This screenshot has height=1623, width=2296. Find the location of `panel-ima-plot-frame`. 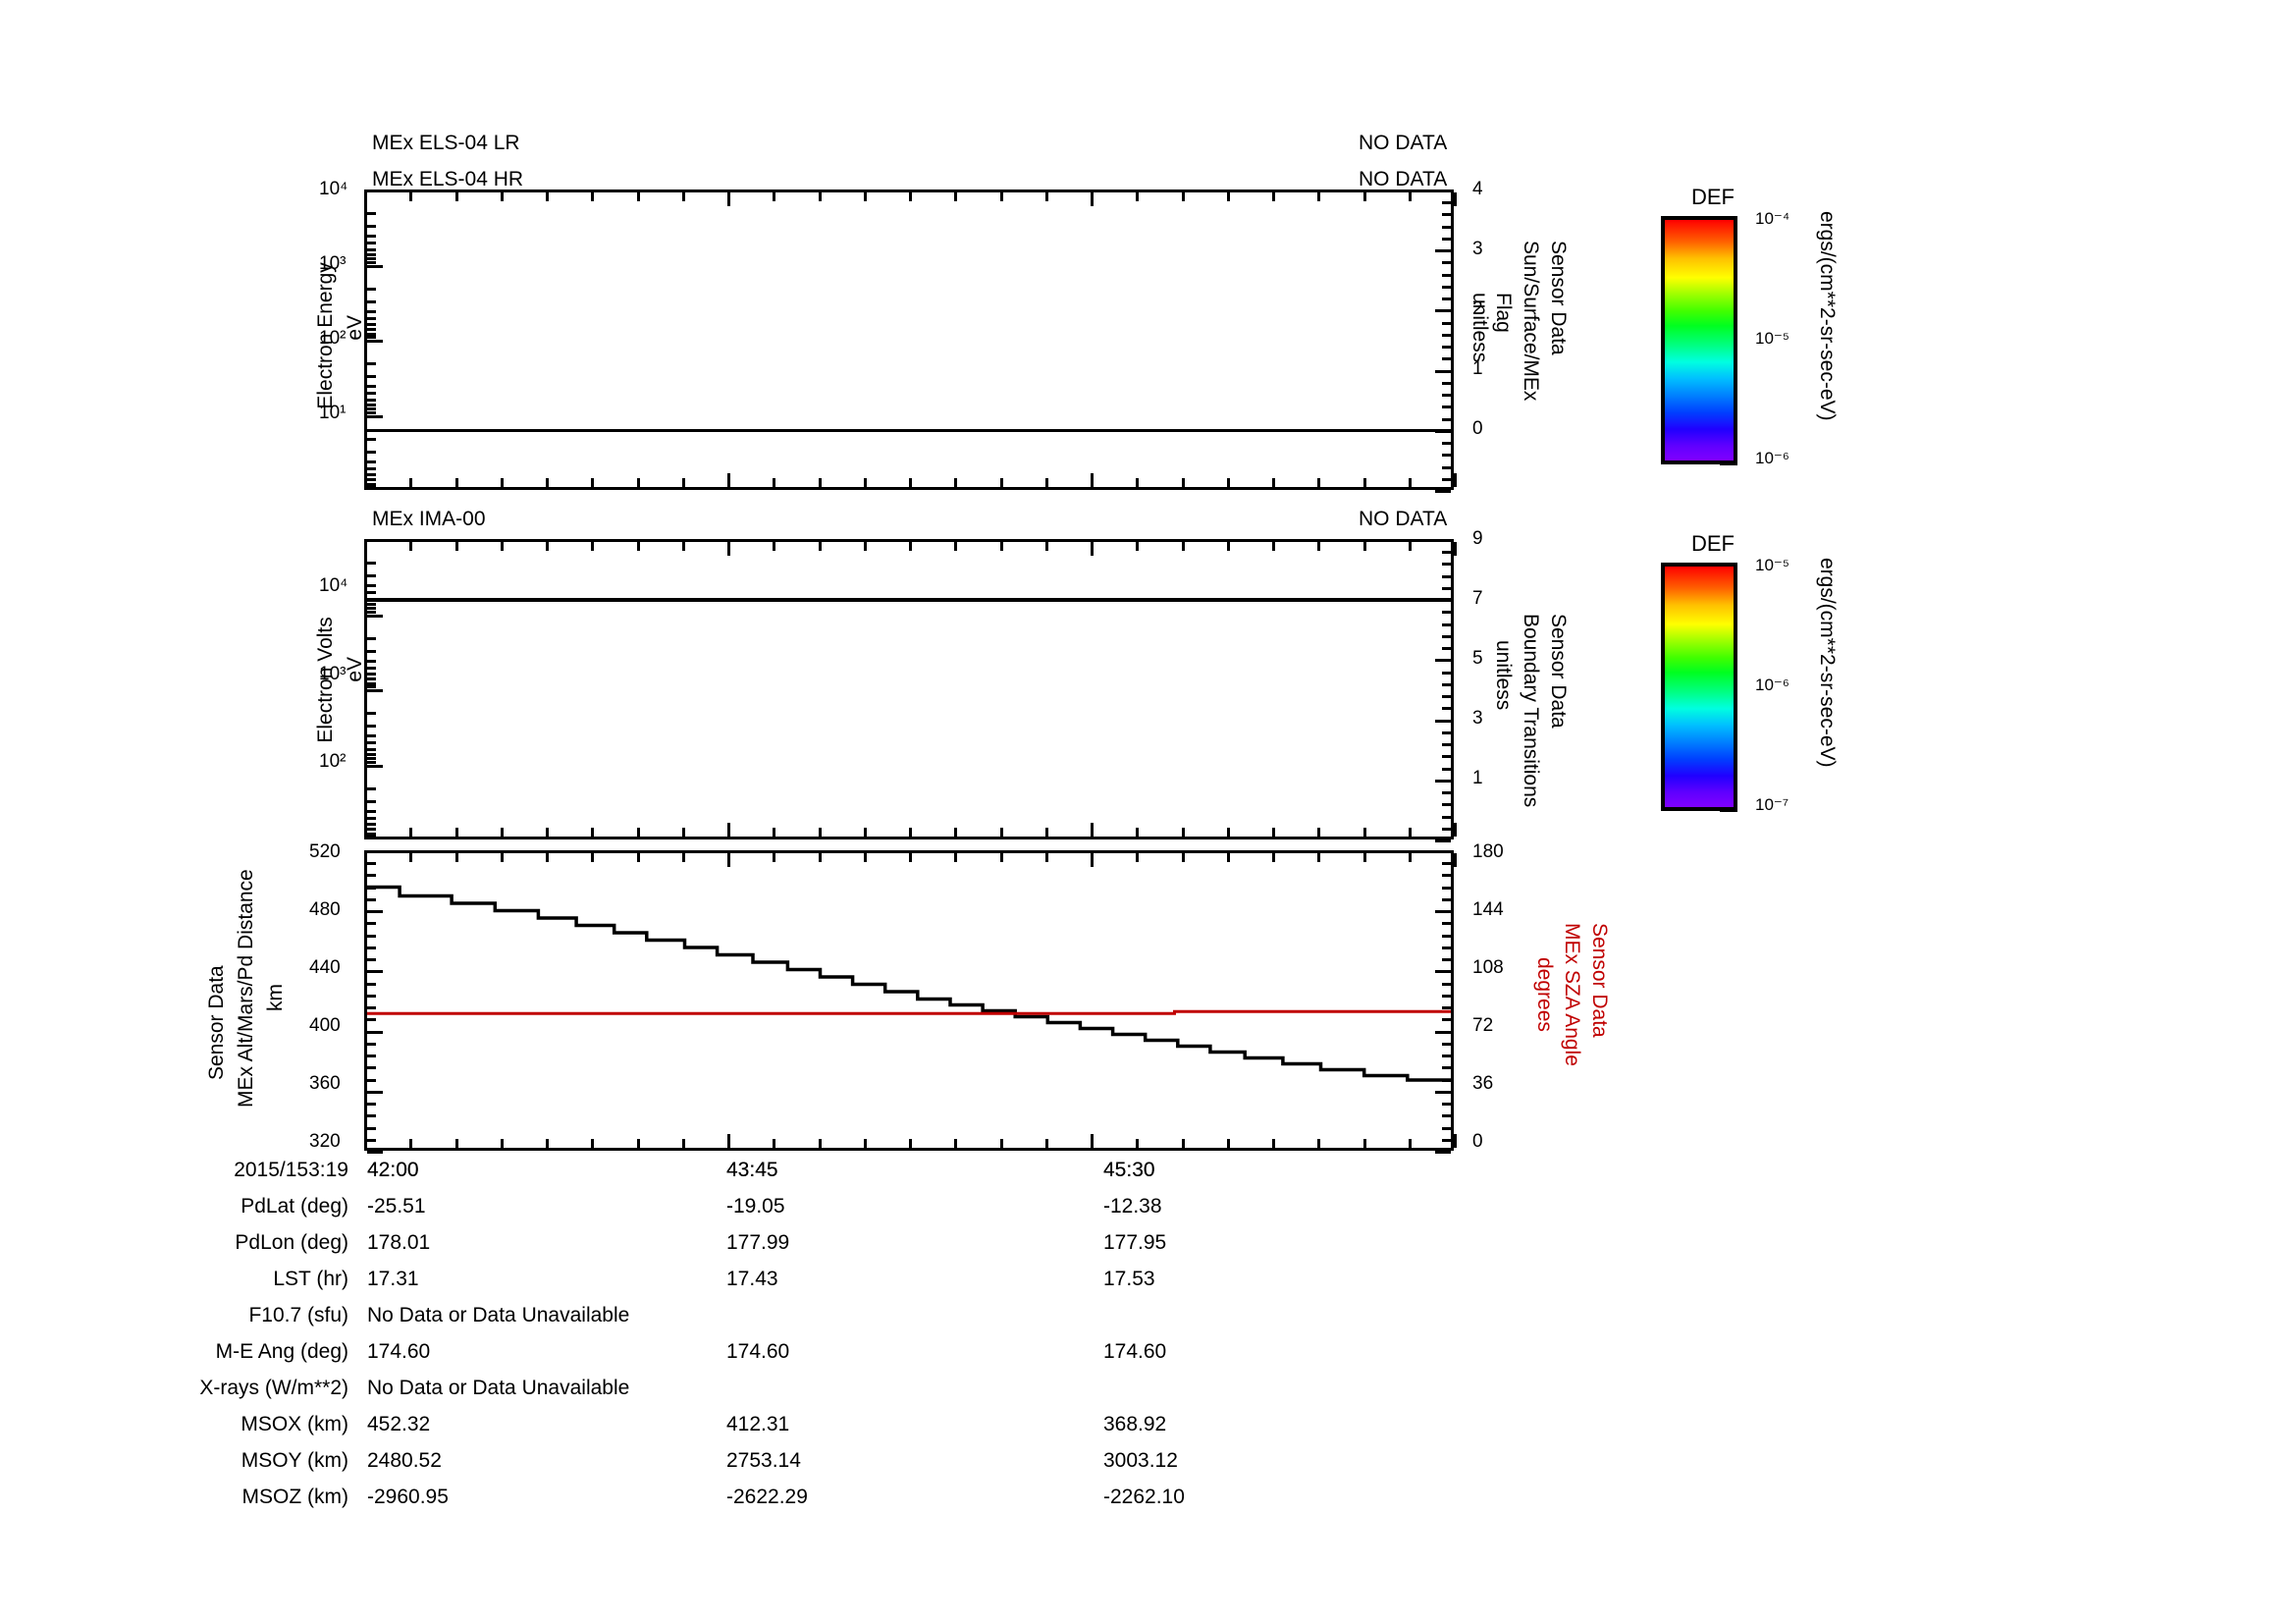

panel-ima-plot-frame is located at coordinates (909, 689).